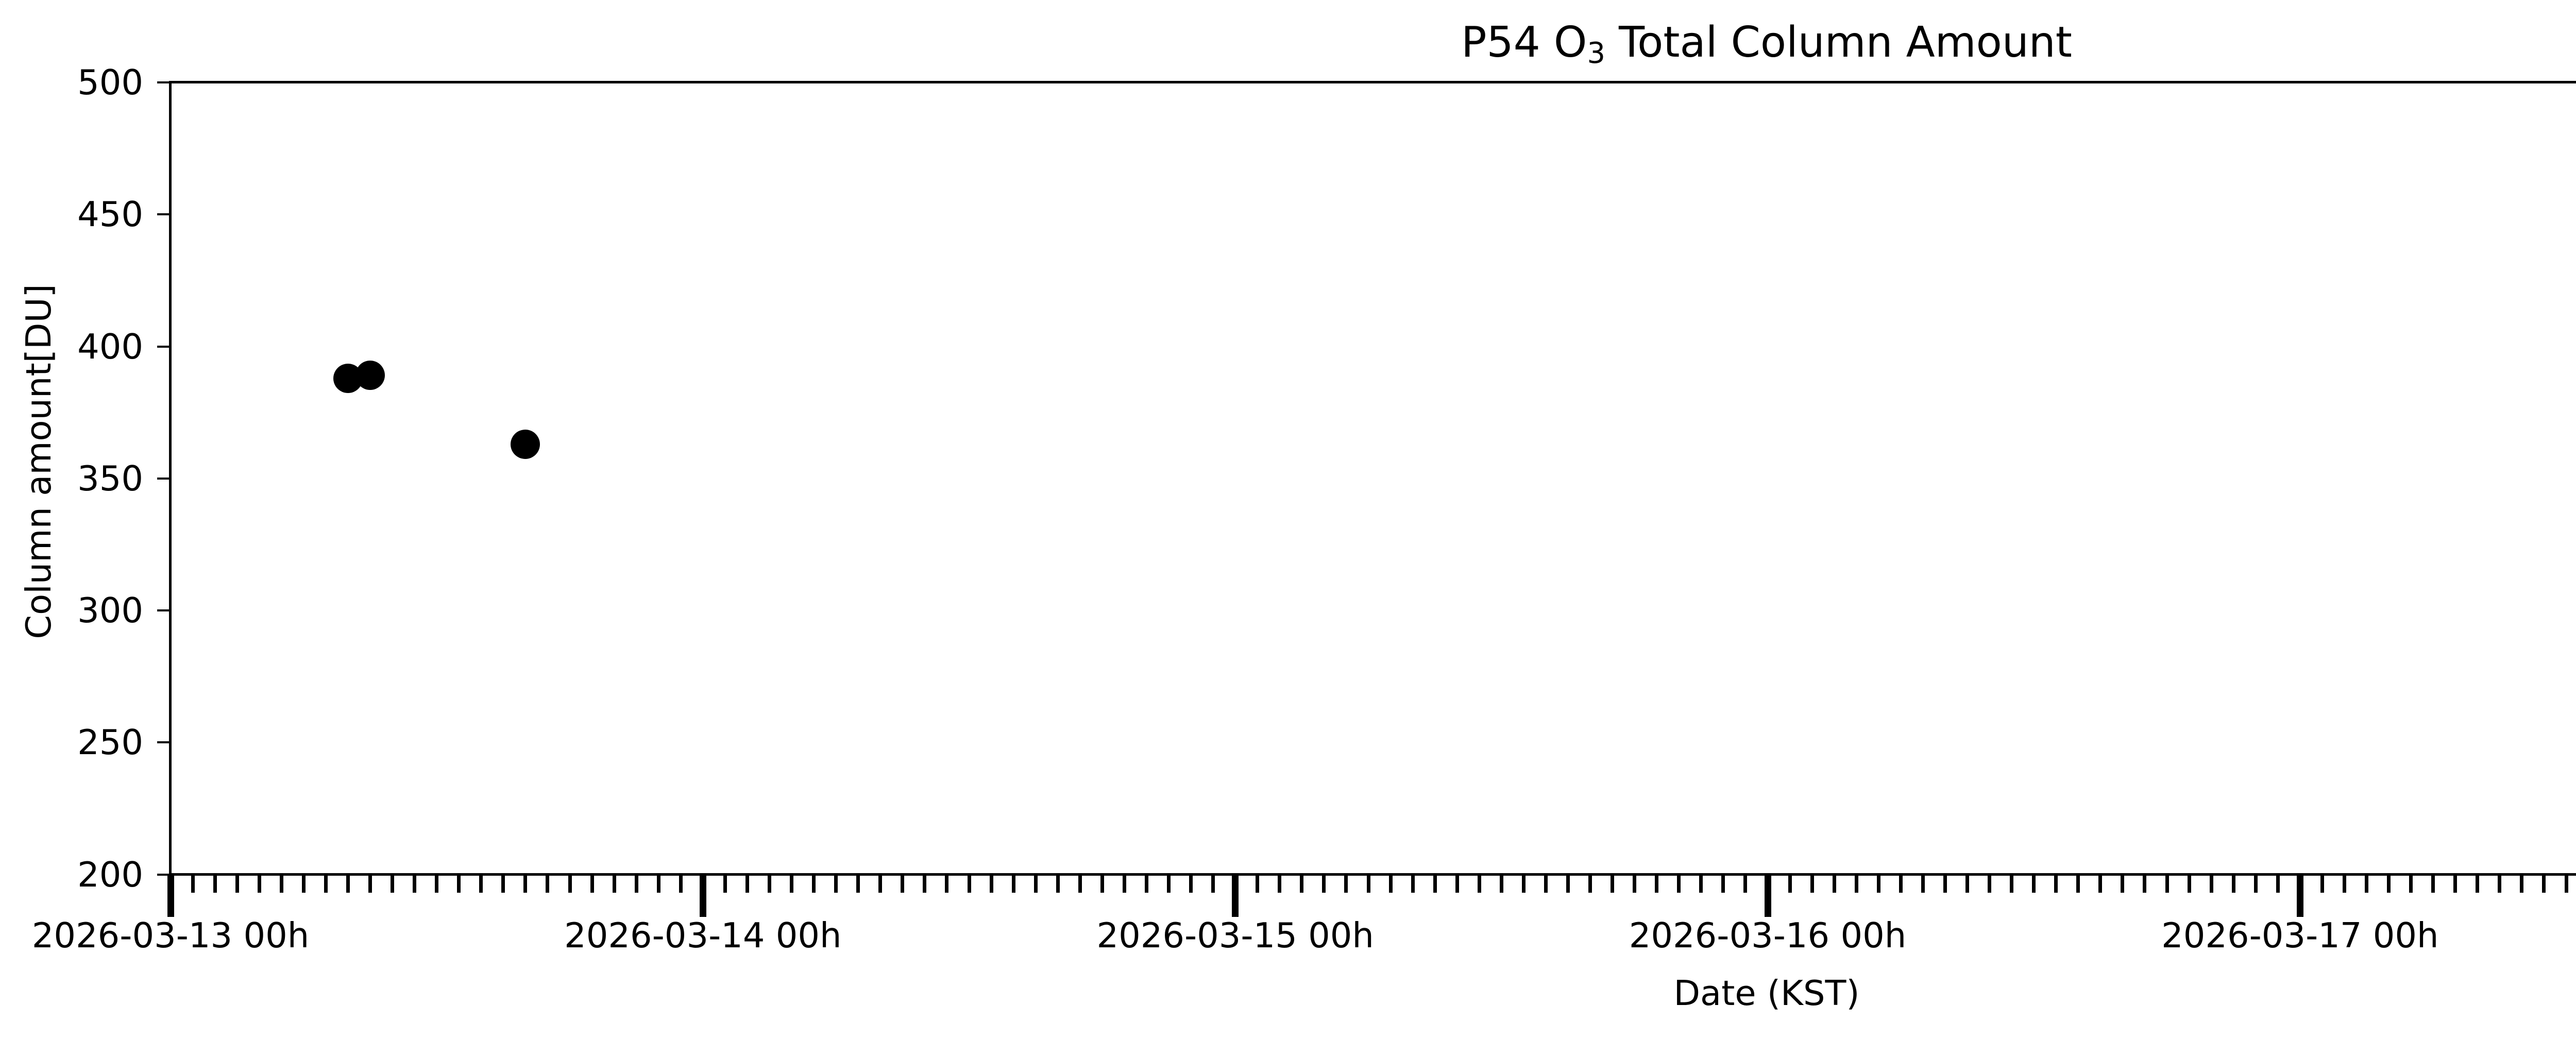  What do you see at coordinates (1768, 935) in the screenshot?
I see `x-tick-label: 2026-03-16 00h` at bounding box center [1768, 935].